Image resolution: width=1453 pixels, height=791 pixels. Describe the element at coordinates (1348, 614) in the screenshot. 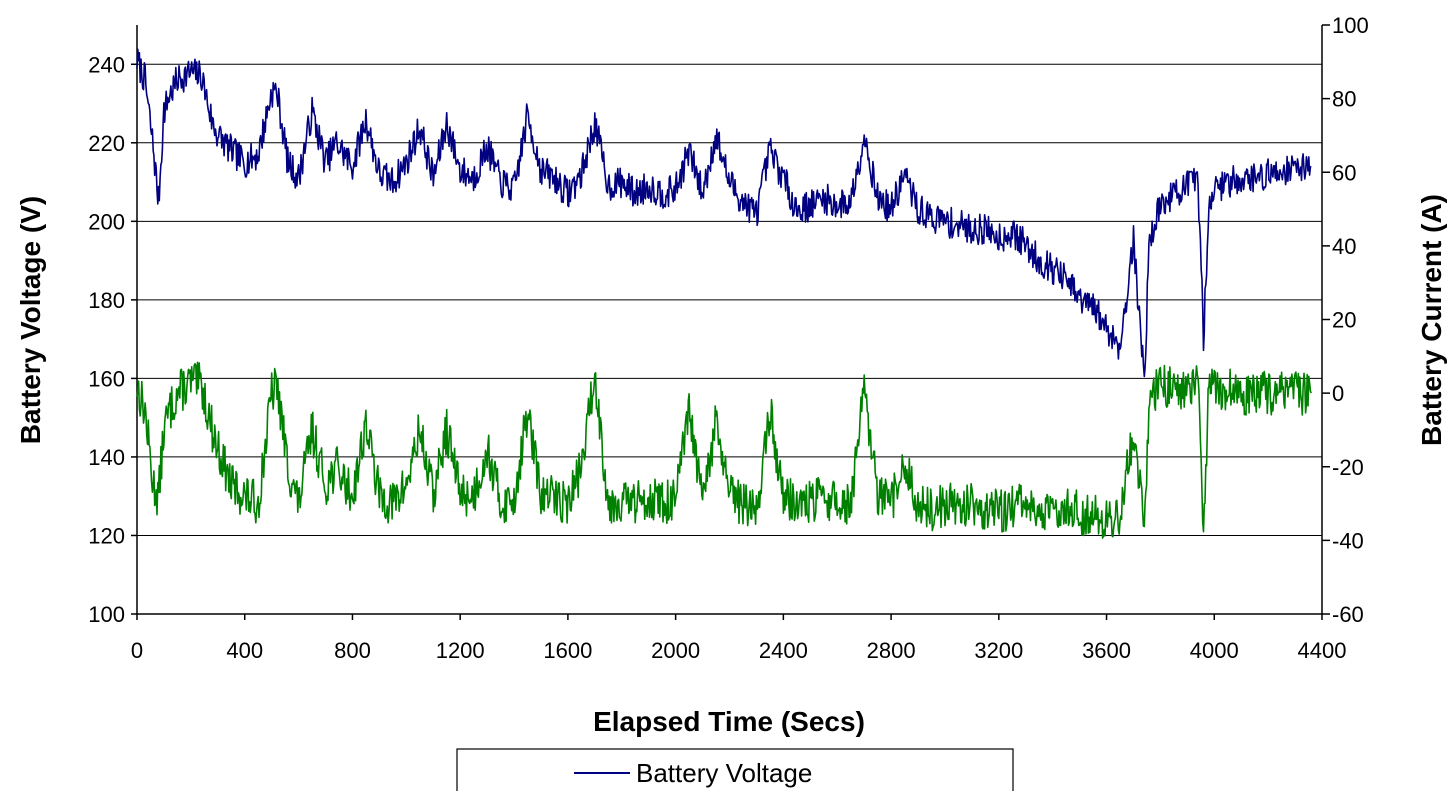

I see `y2-tick-label: -60` at that location.